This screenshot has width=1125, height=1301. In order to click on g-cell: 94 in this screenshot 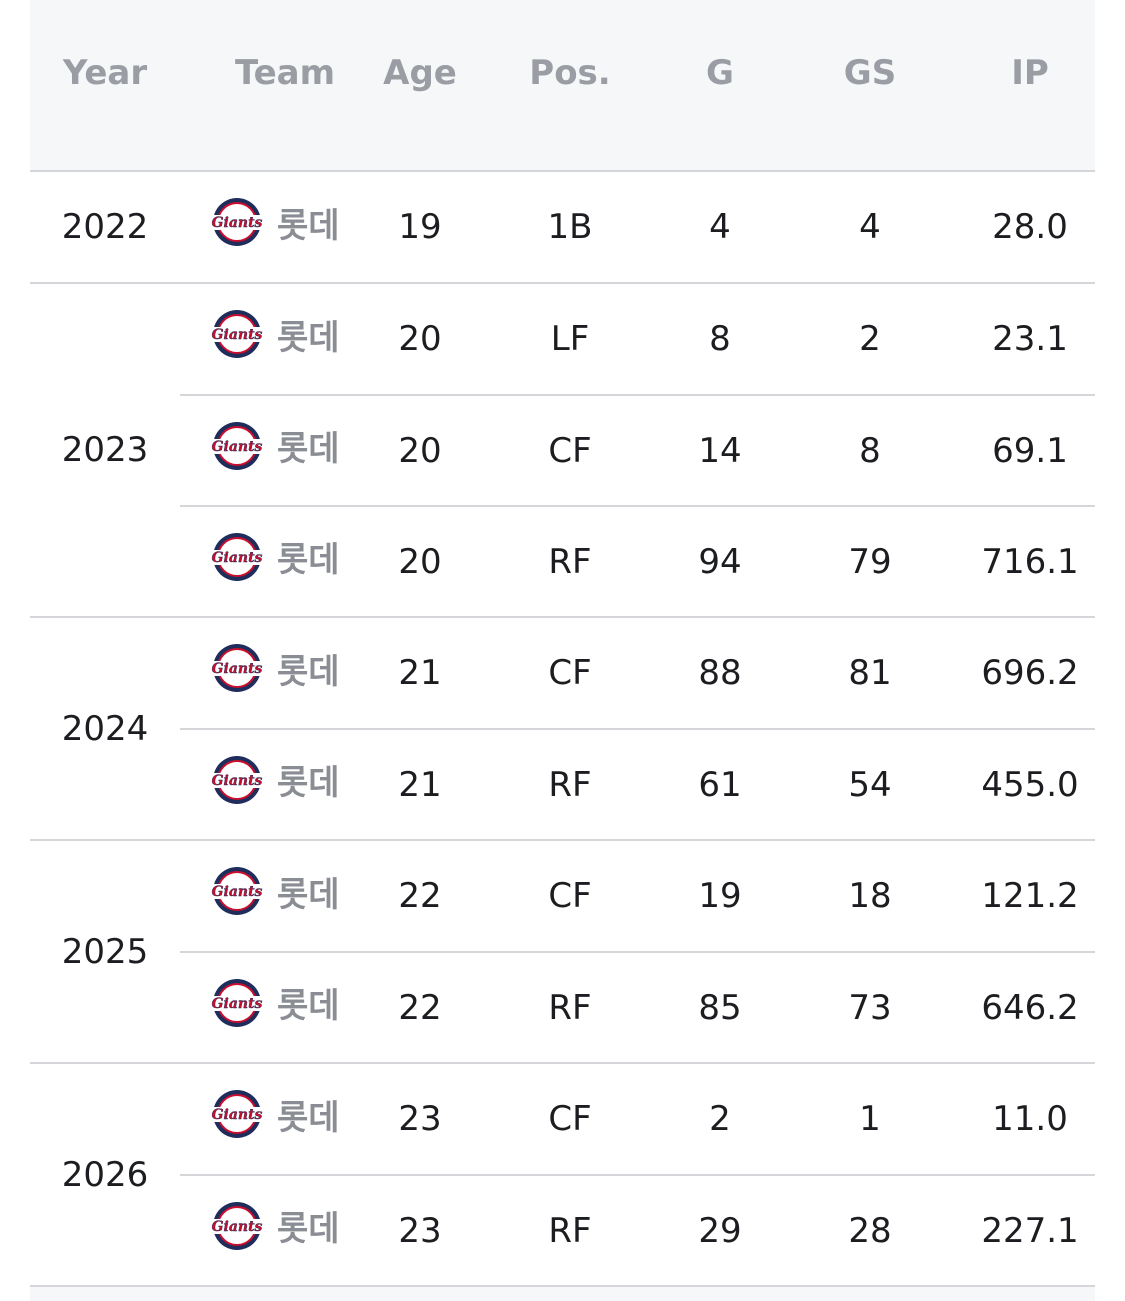, I will do `click(720, 561)`.